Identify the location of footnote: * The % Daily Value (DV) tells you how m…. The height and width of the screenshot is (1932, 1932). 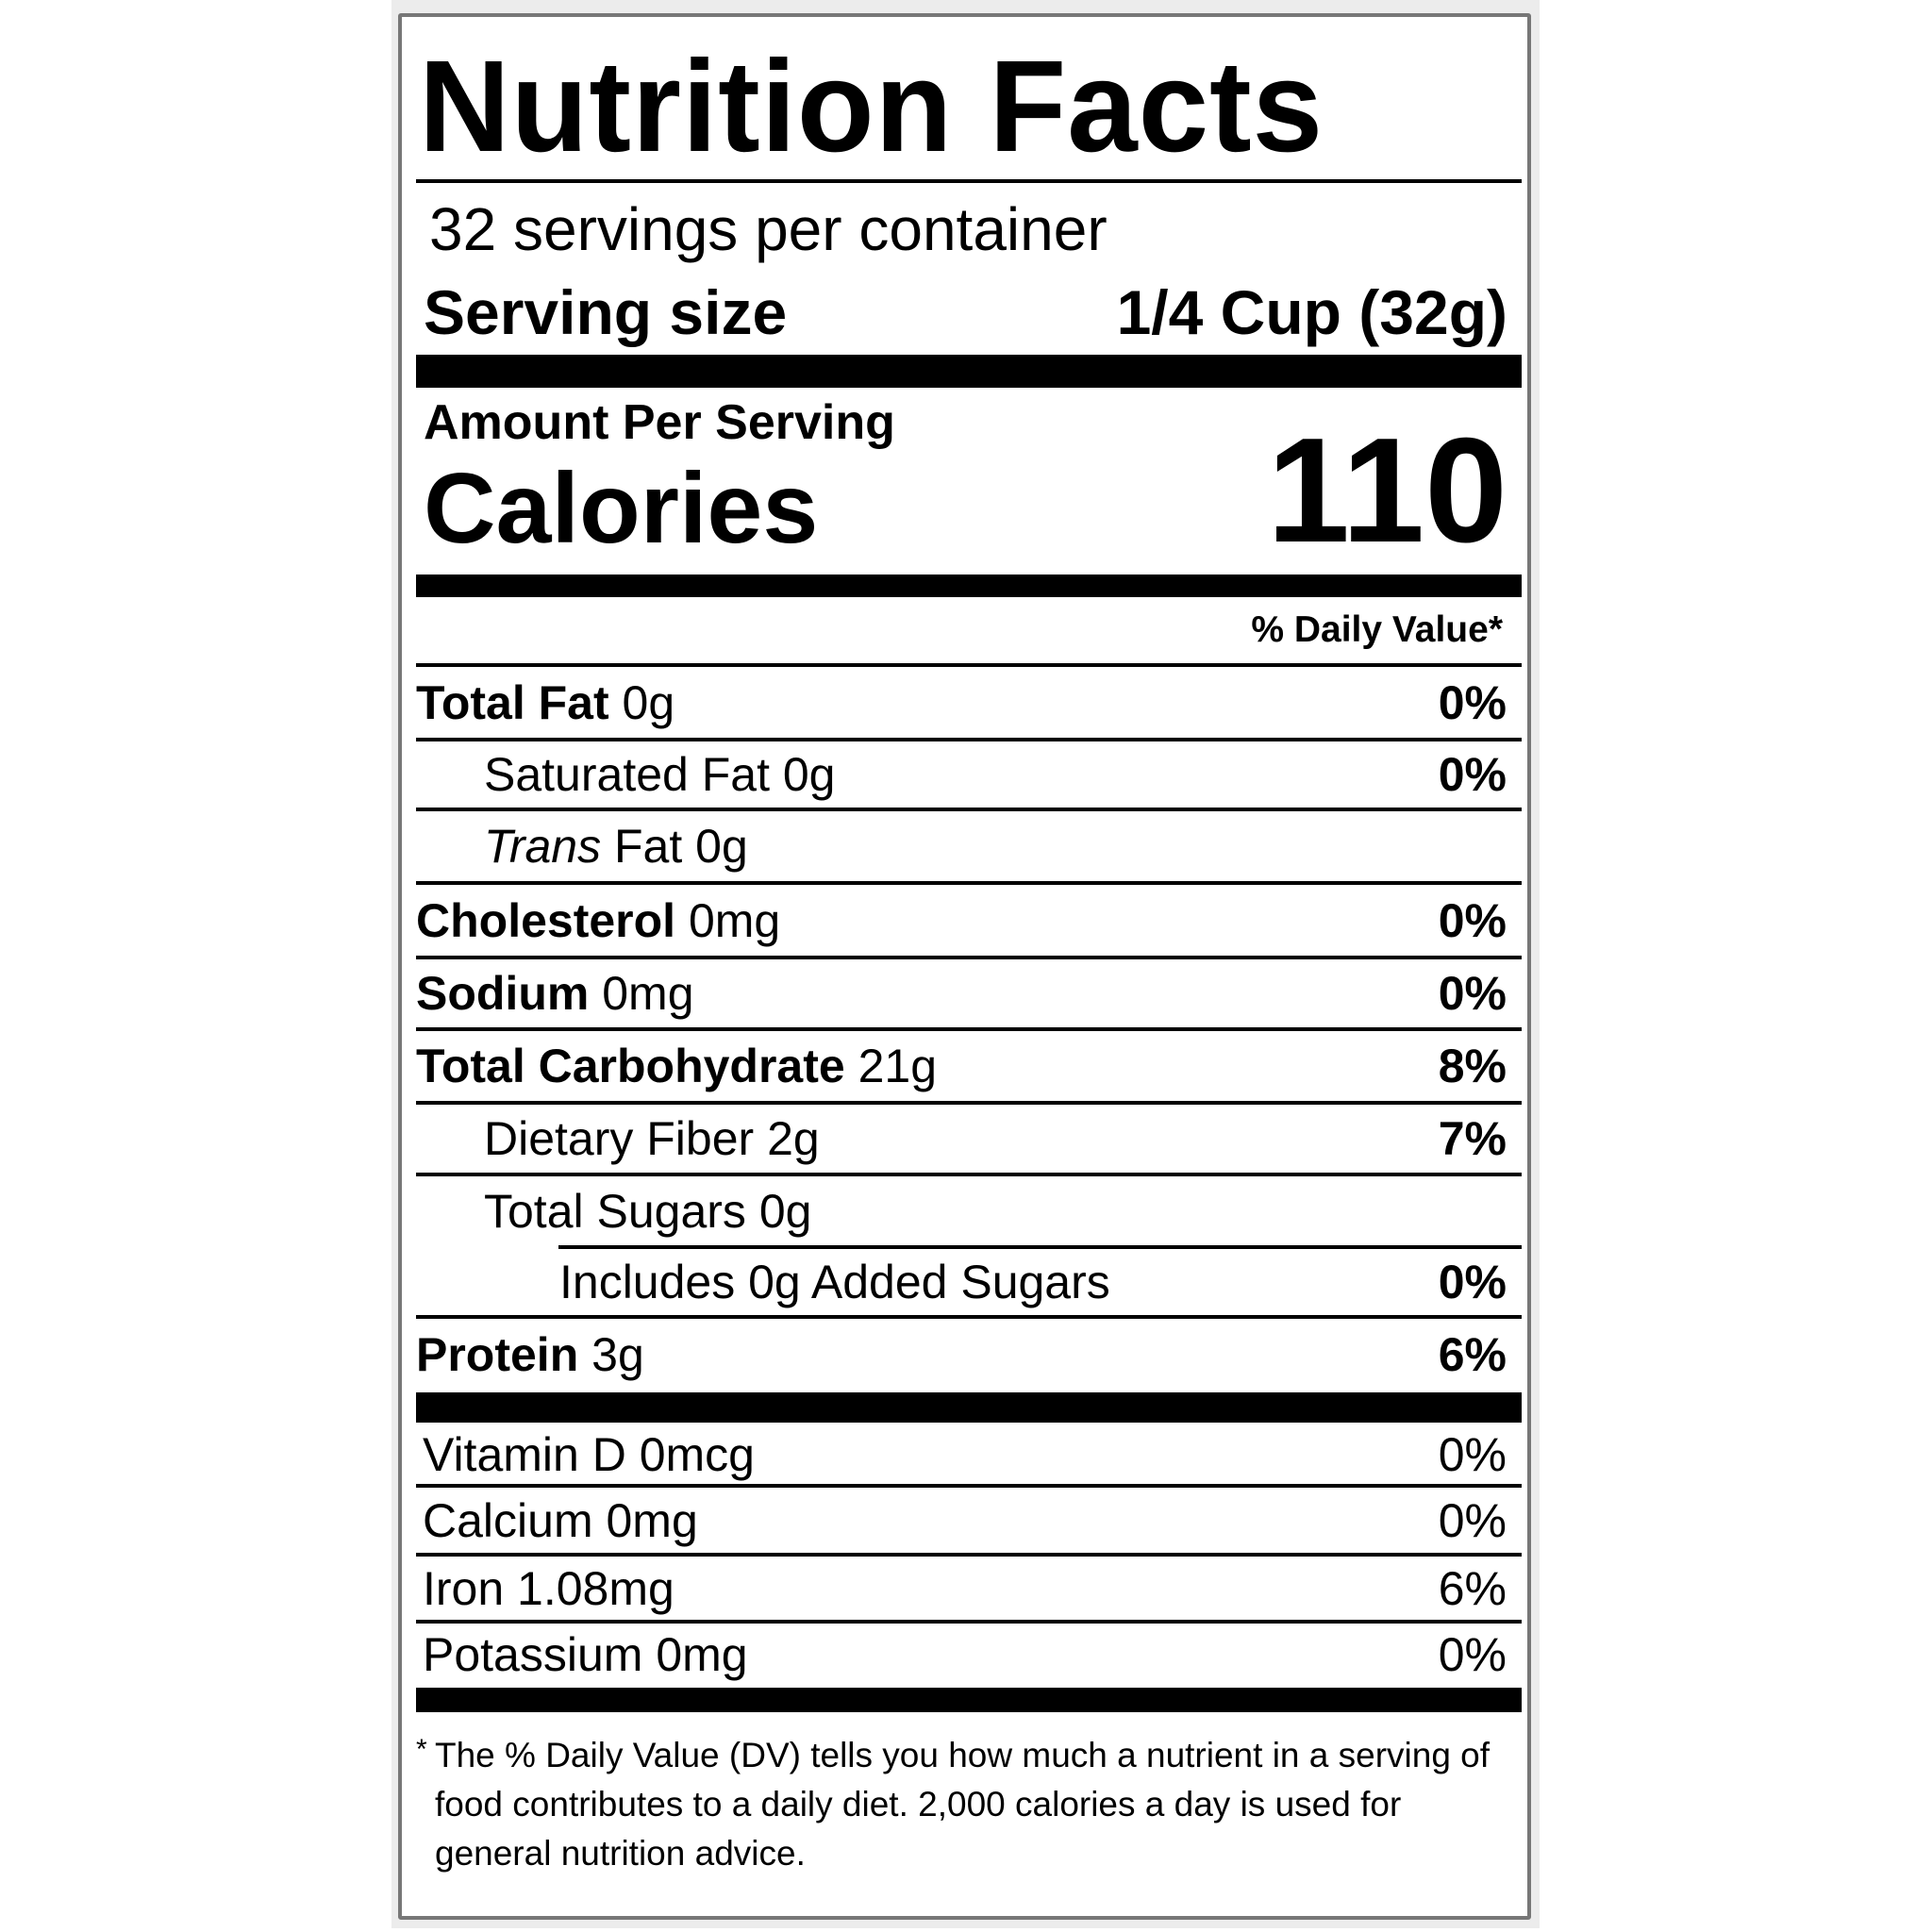
(959, 1804).